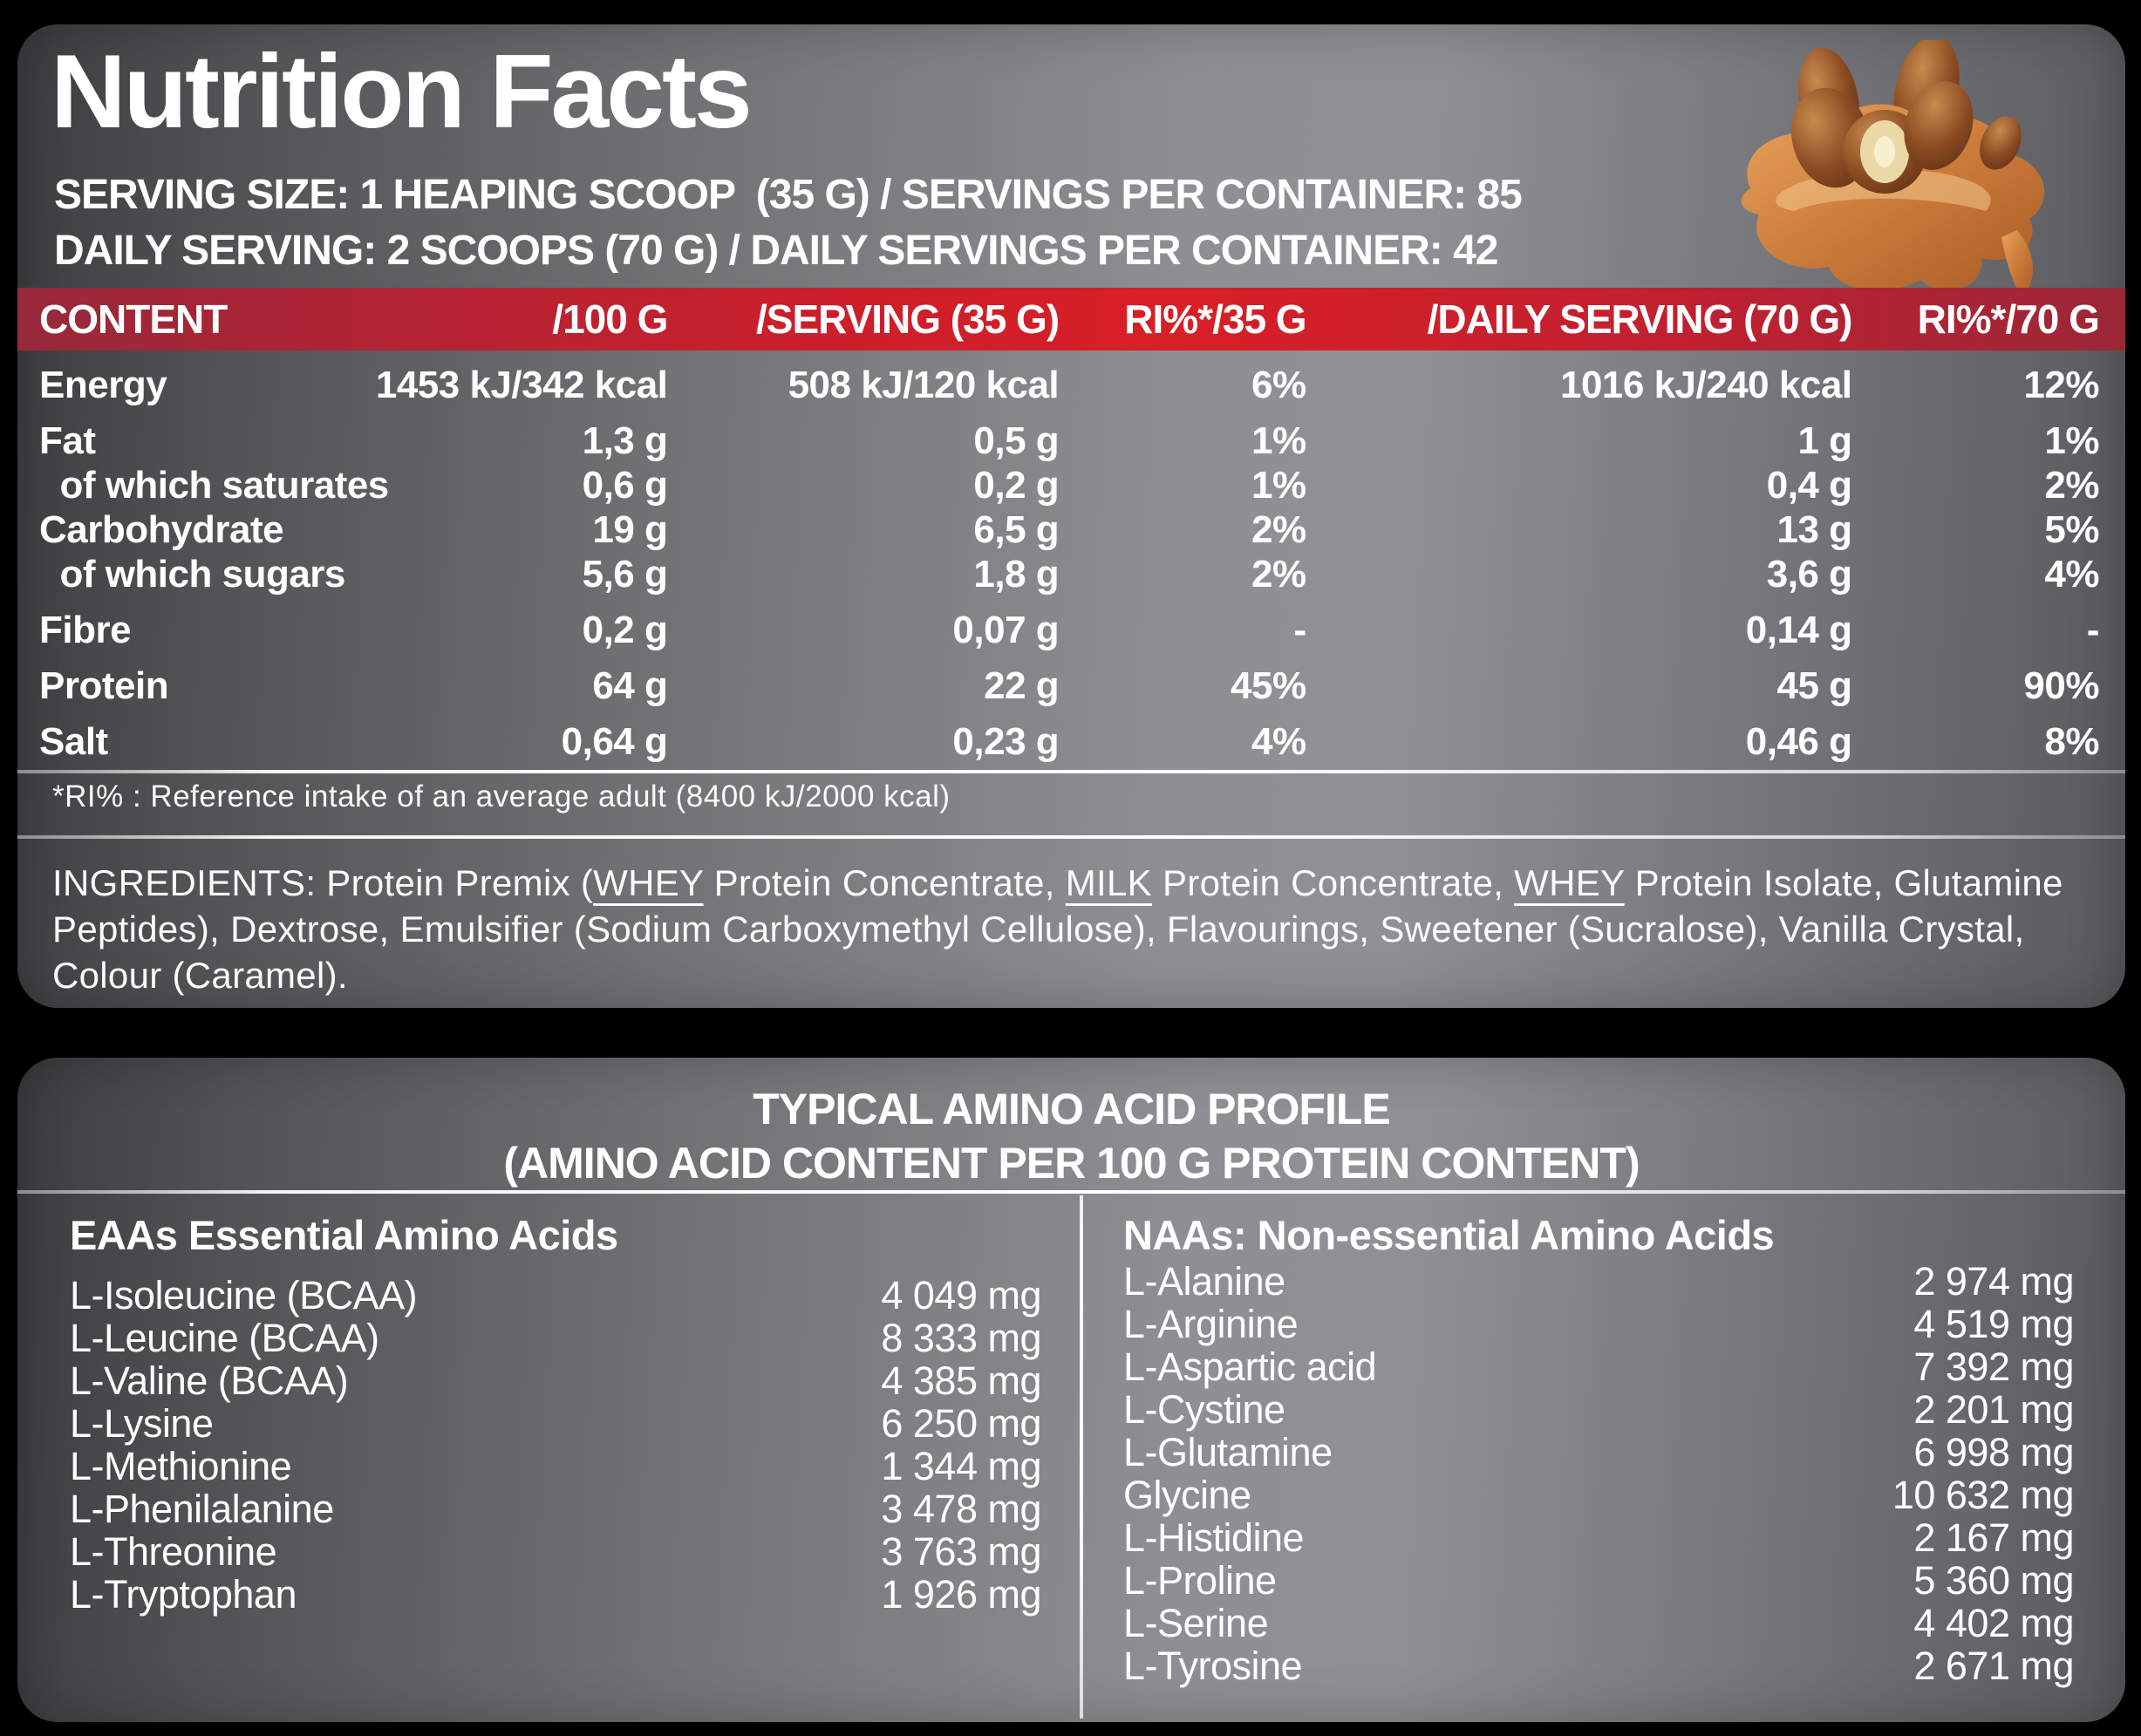 Image resolution: width=2141 pixels, height=1736 pixels. I want to click on value-ri-70g: 1%, so click(2071, 440).